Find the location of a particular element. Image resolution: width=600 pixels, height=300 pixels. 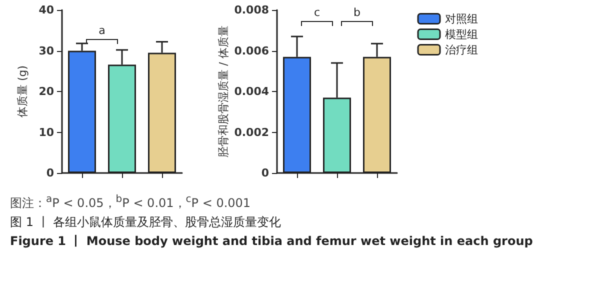

y-tick-label: 20 is located at coordinates (46, 91).